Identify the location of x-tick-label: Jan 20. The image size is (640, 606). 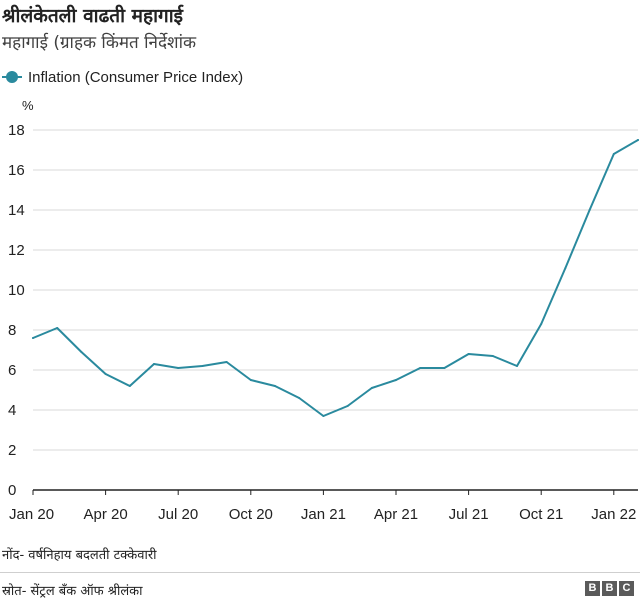
(31, 514).